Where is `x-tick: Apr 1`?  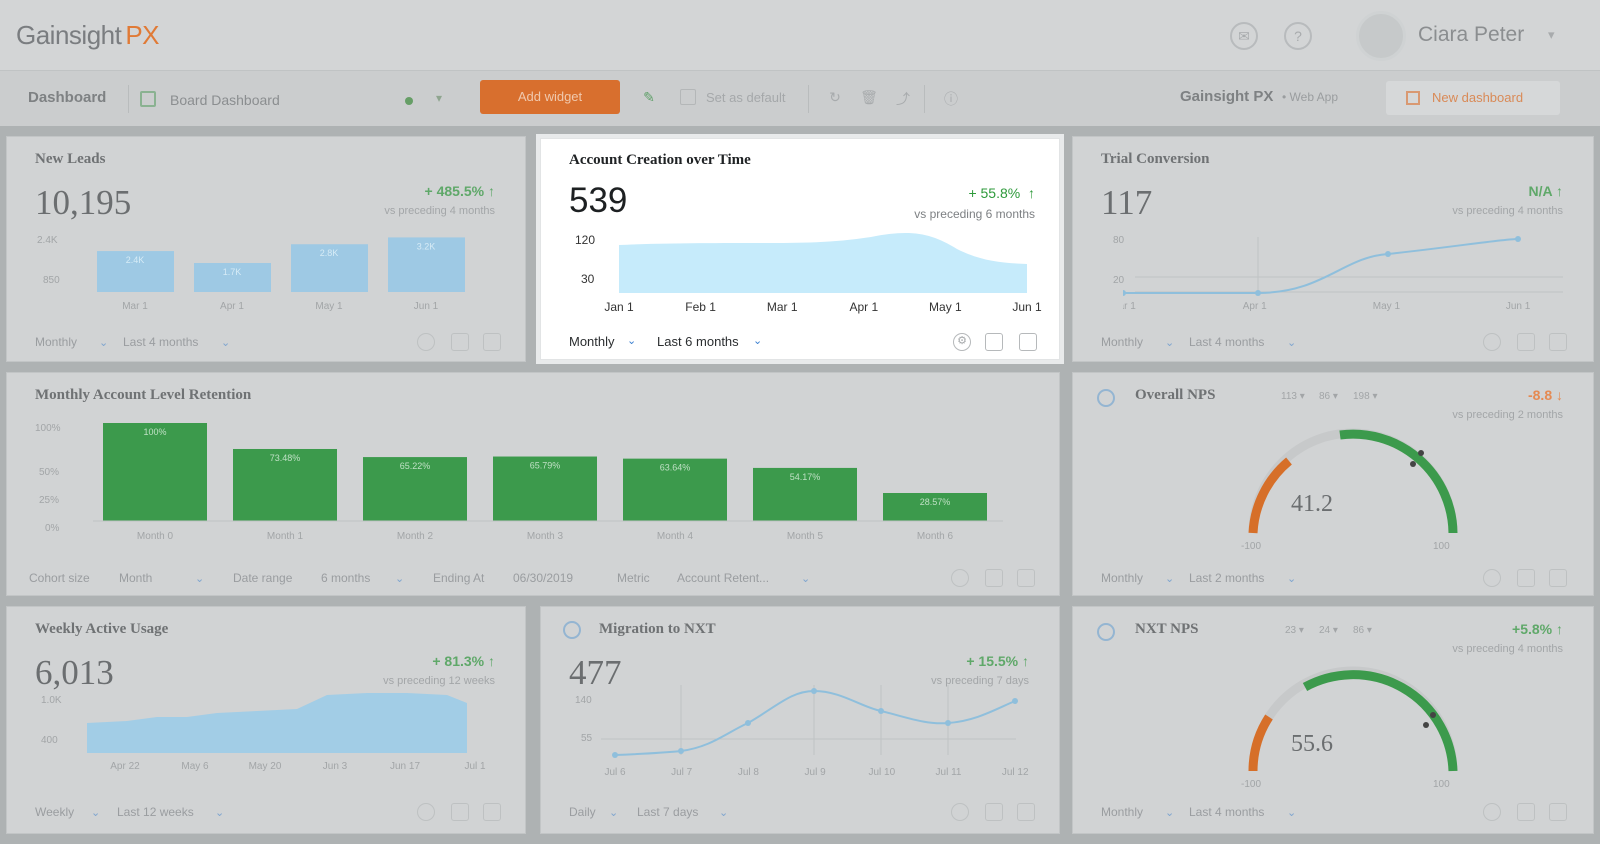 x-tick: Apr 1 is located at coordinates (1255, 306).